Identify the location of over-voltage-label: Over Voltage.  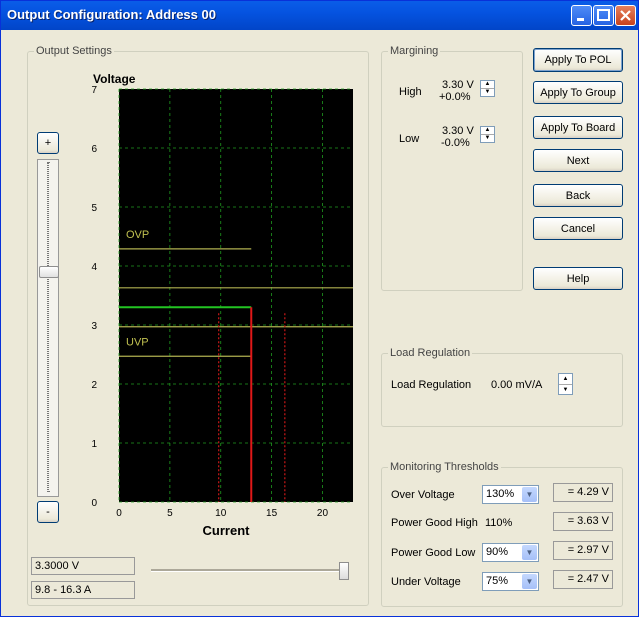
(423, 495).